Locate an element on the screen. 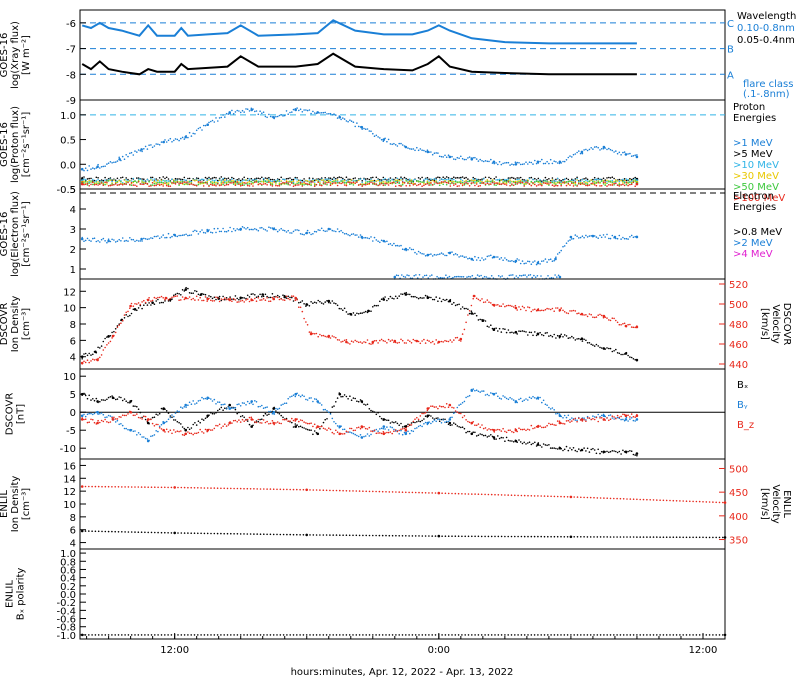 This screenshot has width=800, height=680. y-tick-label: 0.4 is located at coordinates (68, 579).